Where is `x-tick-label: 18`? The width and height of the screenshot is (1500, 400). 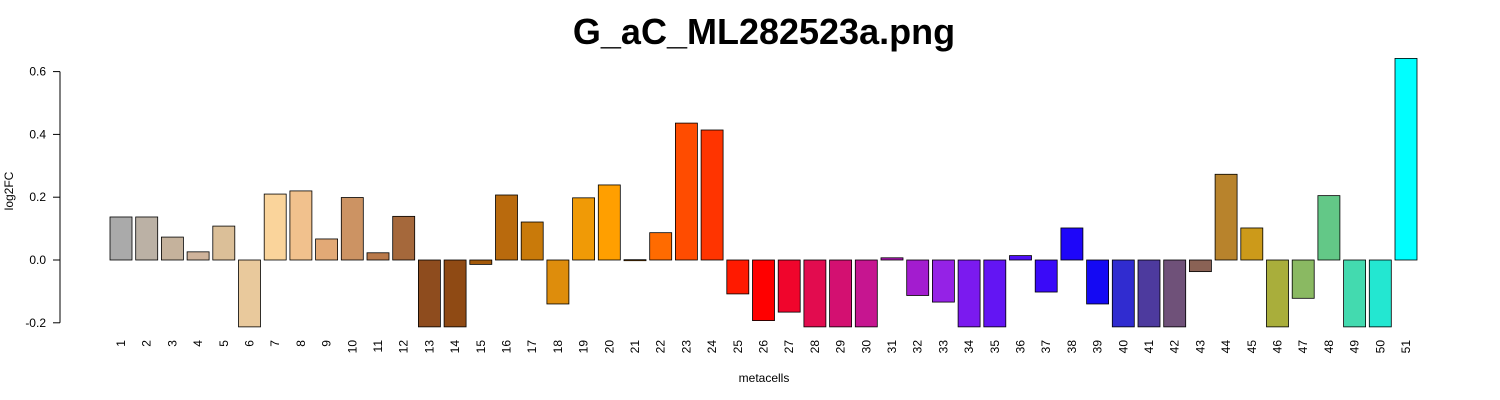
x-tick-label: 18 is located at coordinates (558, 347).